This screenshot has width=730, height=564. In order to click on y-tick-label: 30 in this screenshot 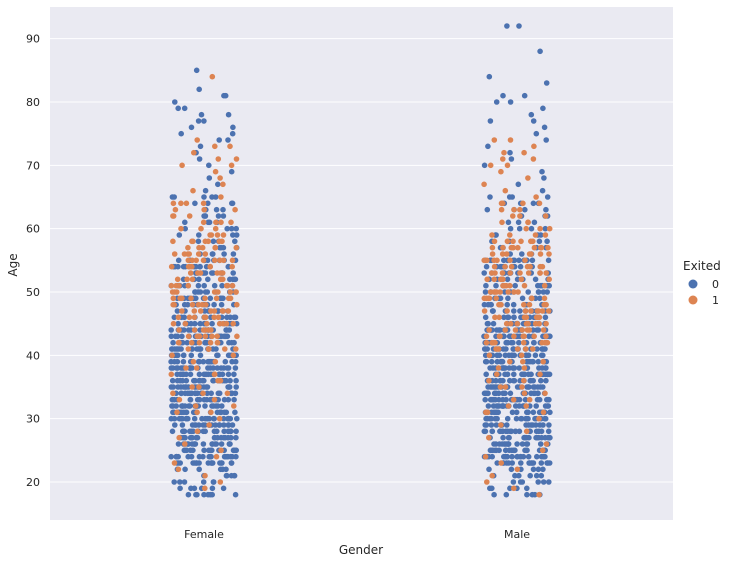, I will do `click(33, 419)`.